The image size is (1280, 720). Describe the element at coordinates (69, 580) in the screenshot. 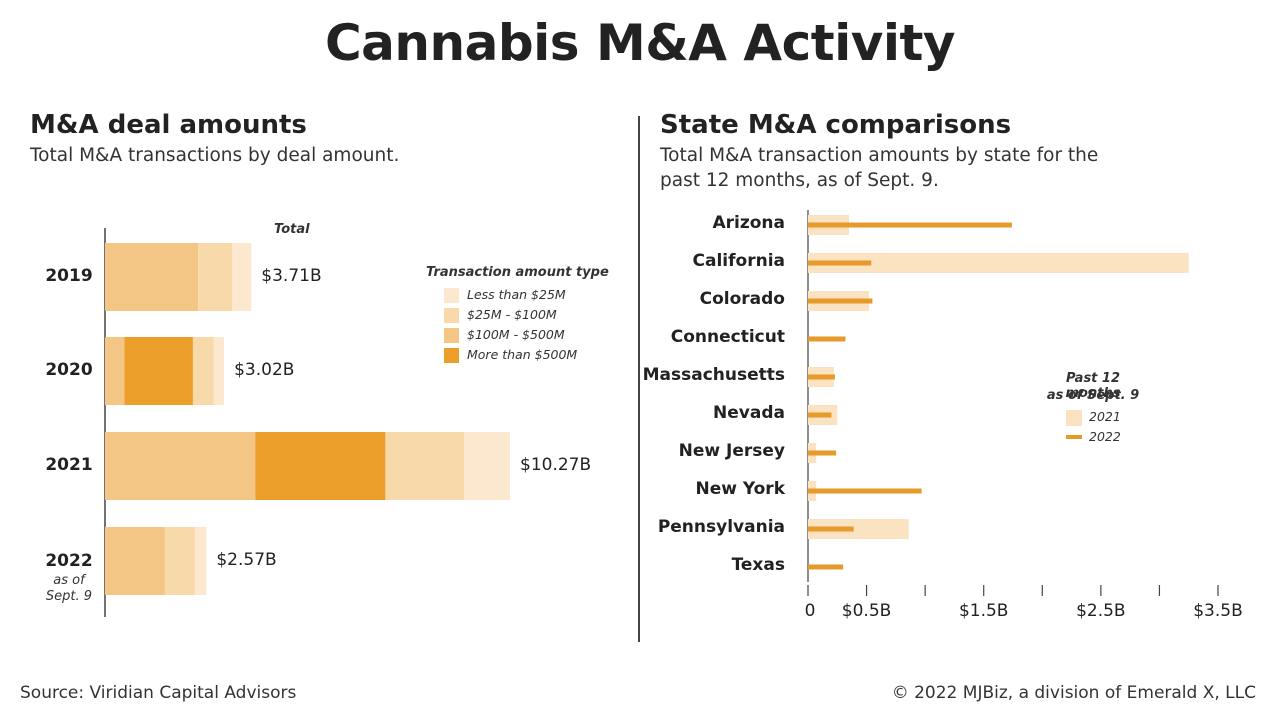

I see `year-note: as of` at that location.